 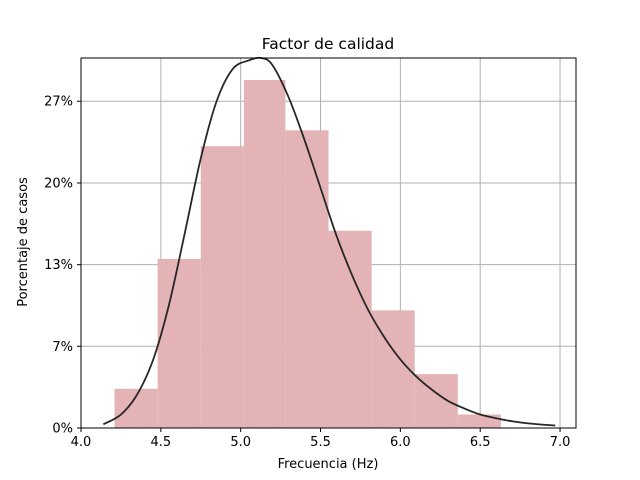 What do you see at coordinates (328, 44) in the screenshot?
I see `chart-title: Factor de calidad` at bounding box center [328, 44].